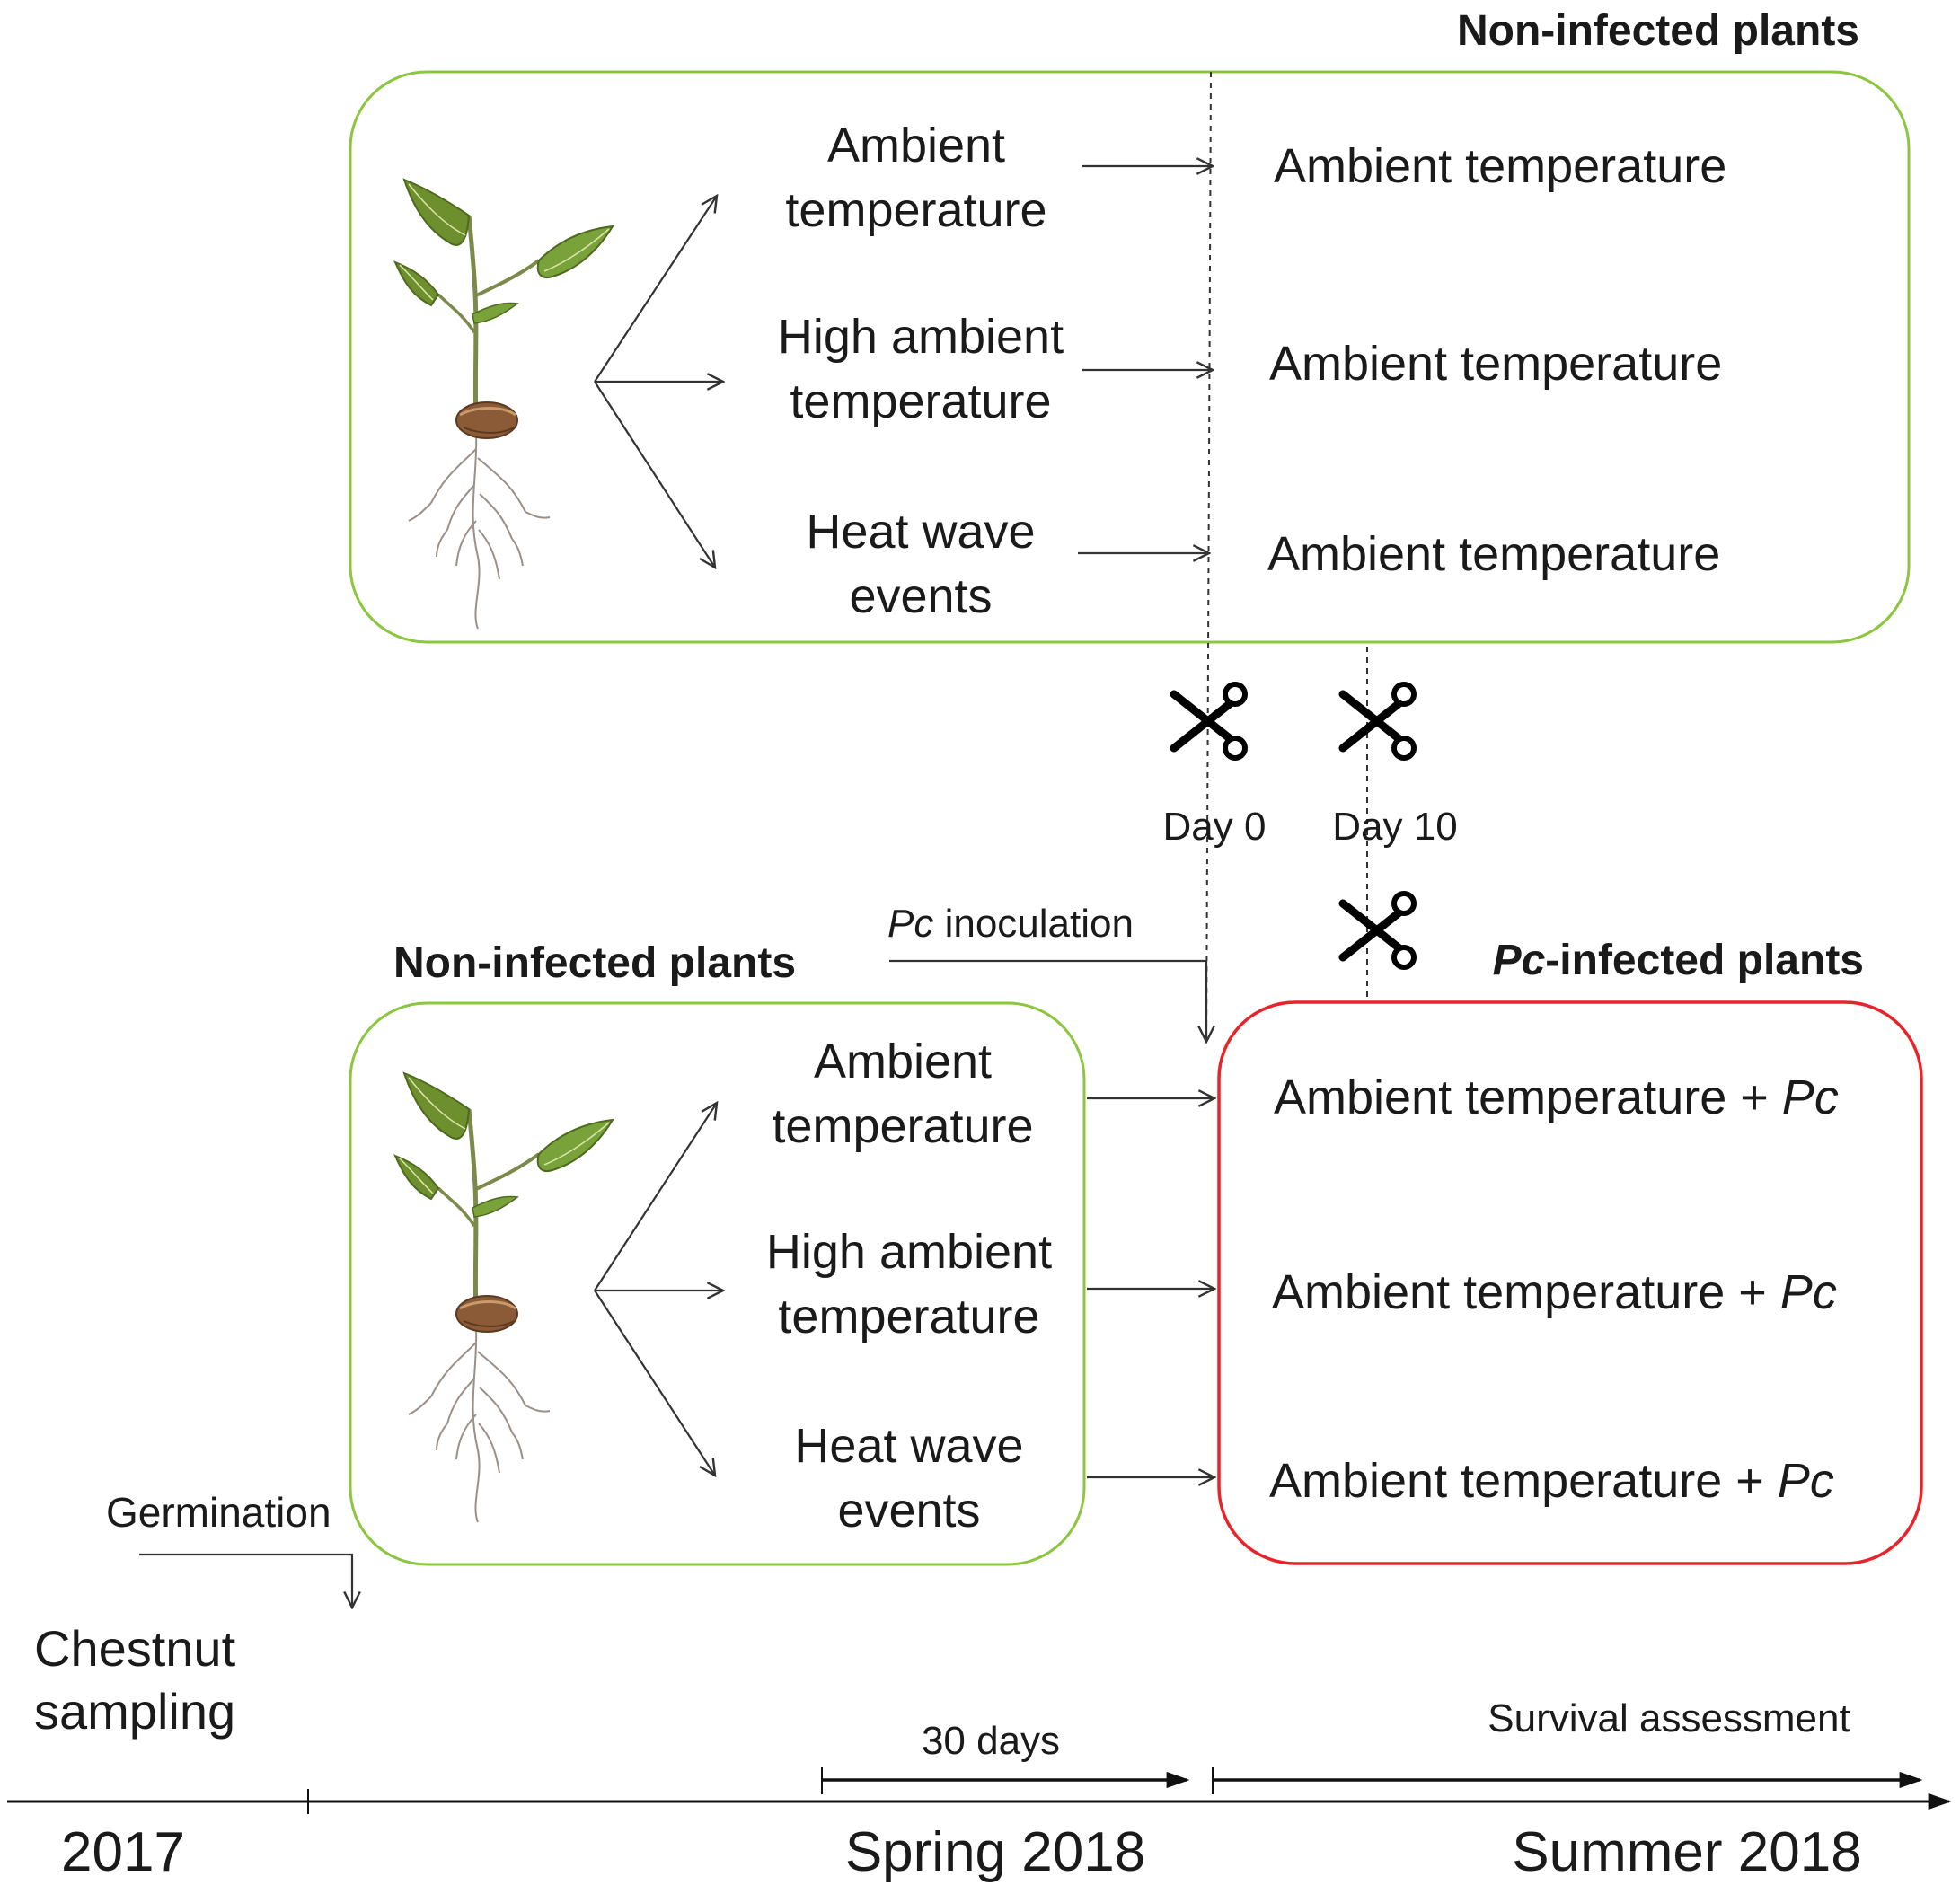 This screenshot has width=1960, height=1894. What do you see at coordinates (991, 1741) in the screenshot?
I see `duration-label: 30 days` at bounding box center [991, 1741].